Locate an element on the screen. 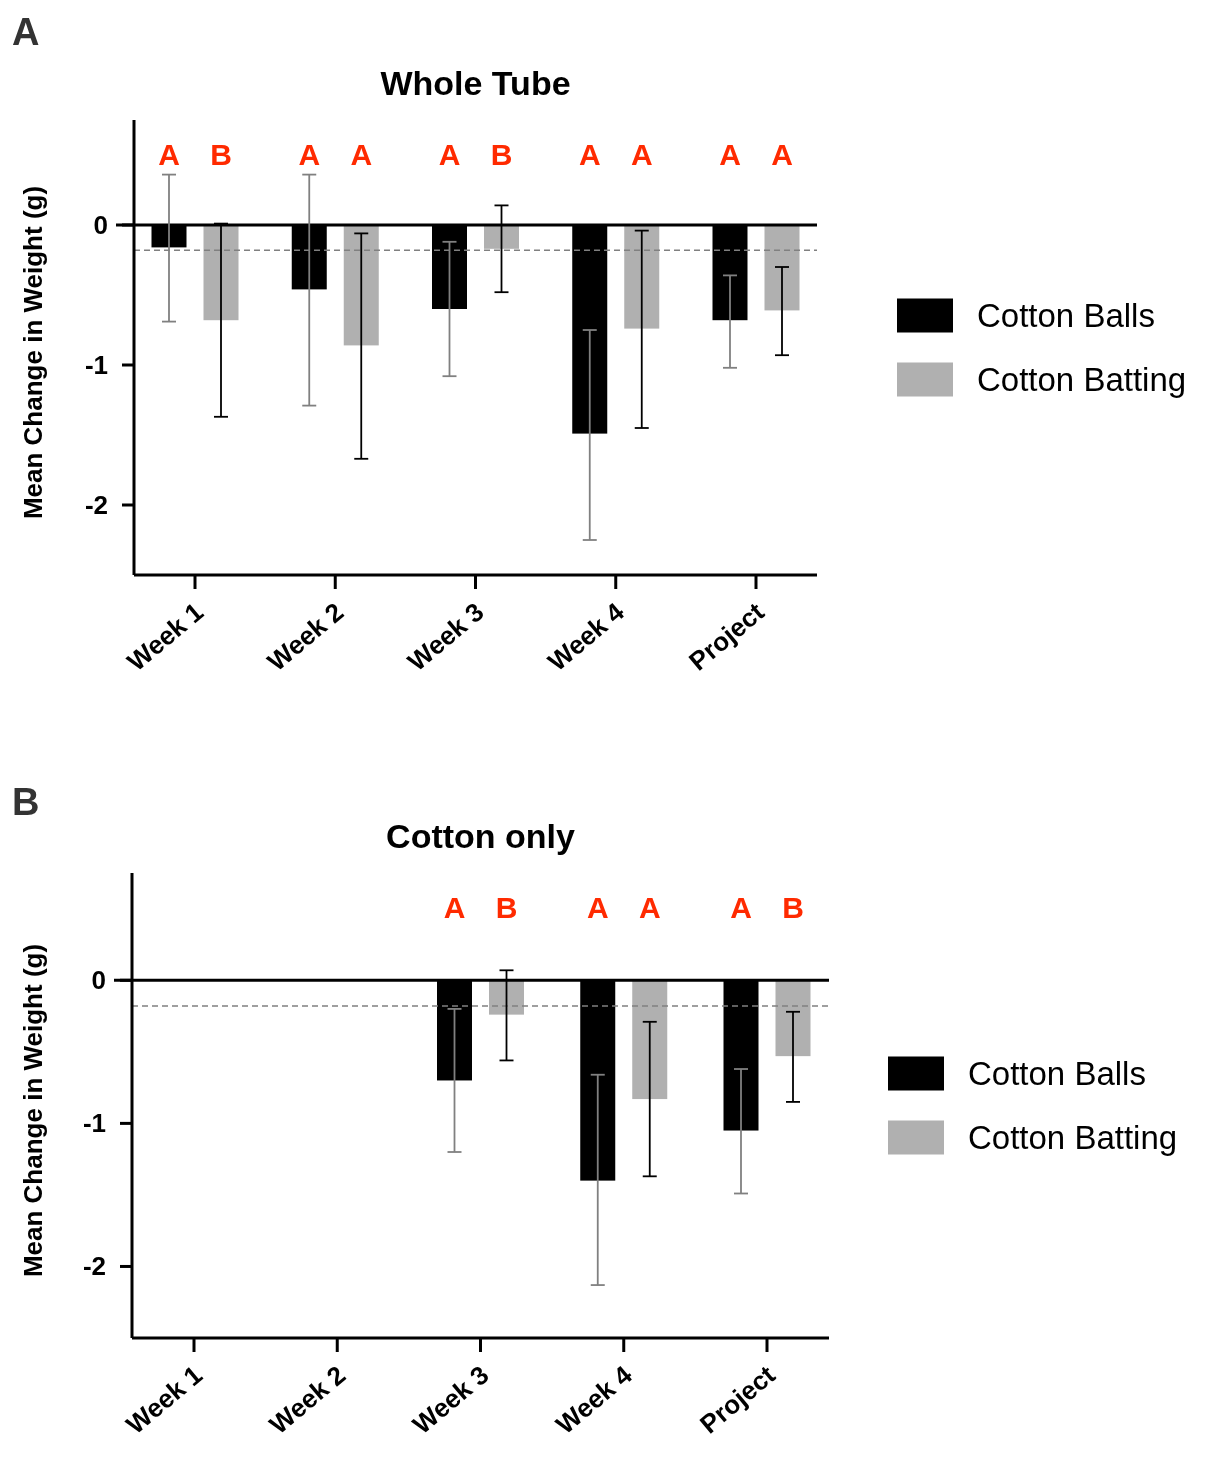 This screenshot has width=1215, height=1471. text: B is located at coordinates (26, 802).